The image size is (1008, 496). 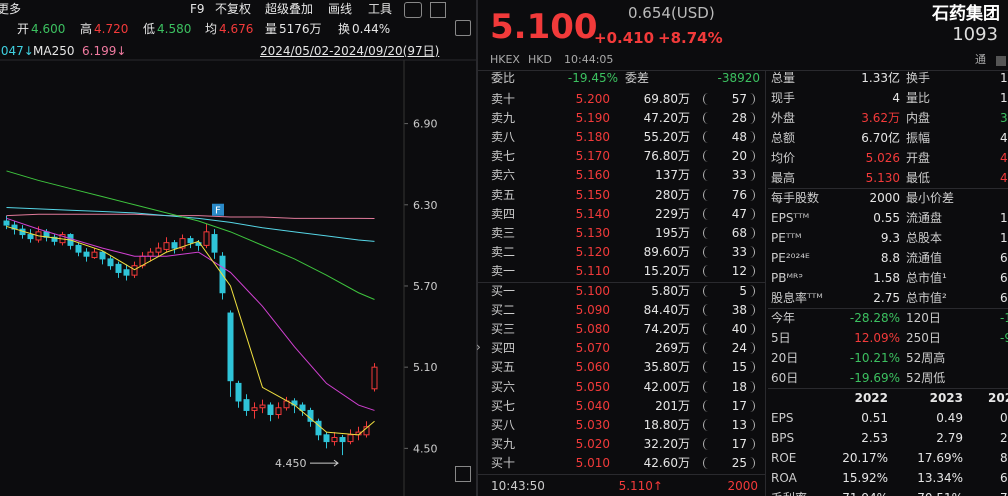 I want to click on level-label: 卖二, so click(x=503, y=251).